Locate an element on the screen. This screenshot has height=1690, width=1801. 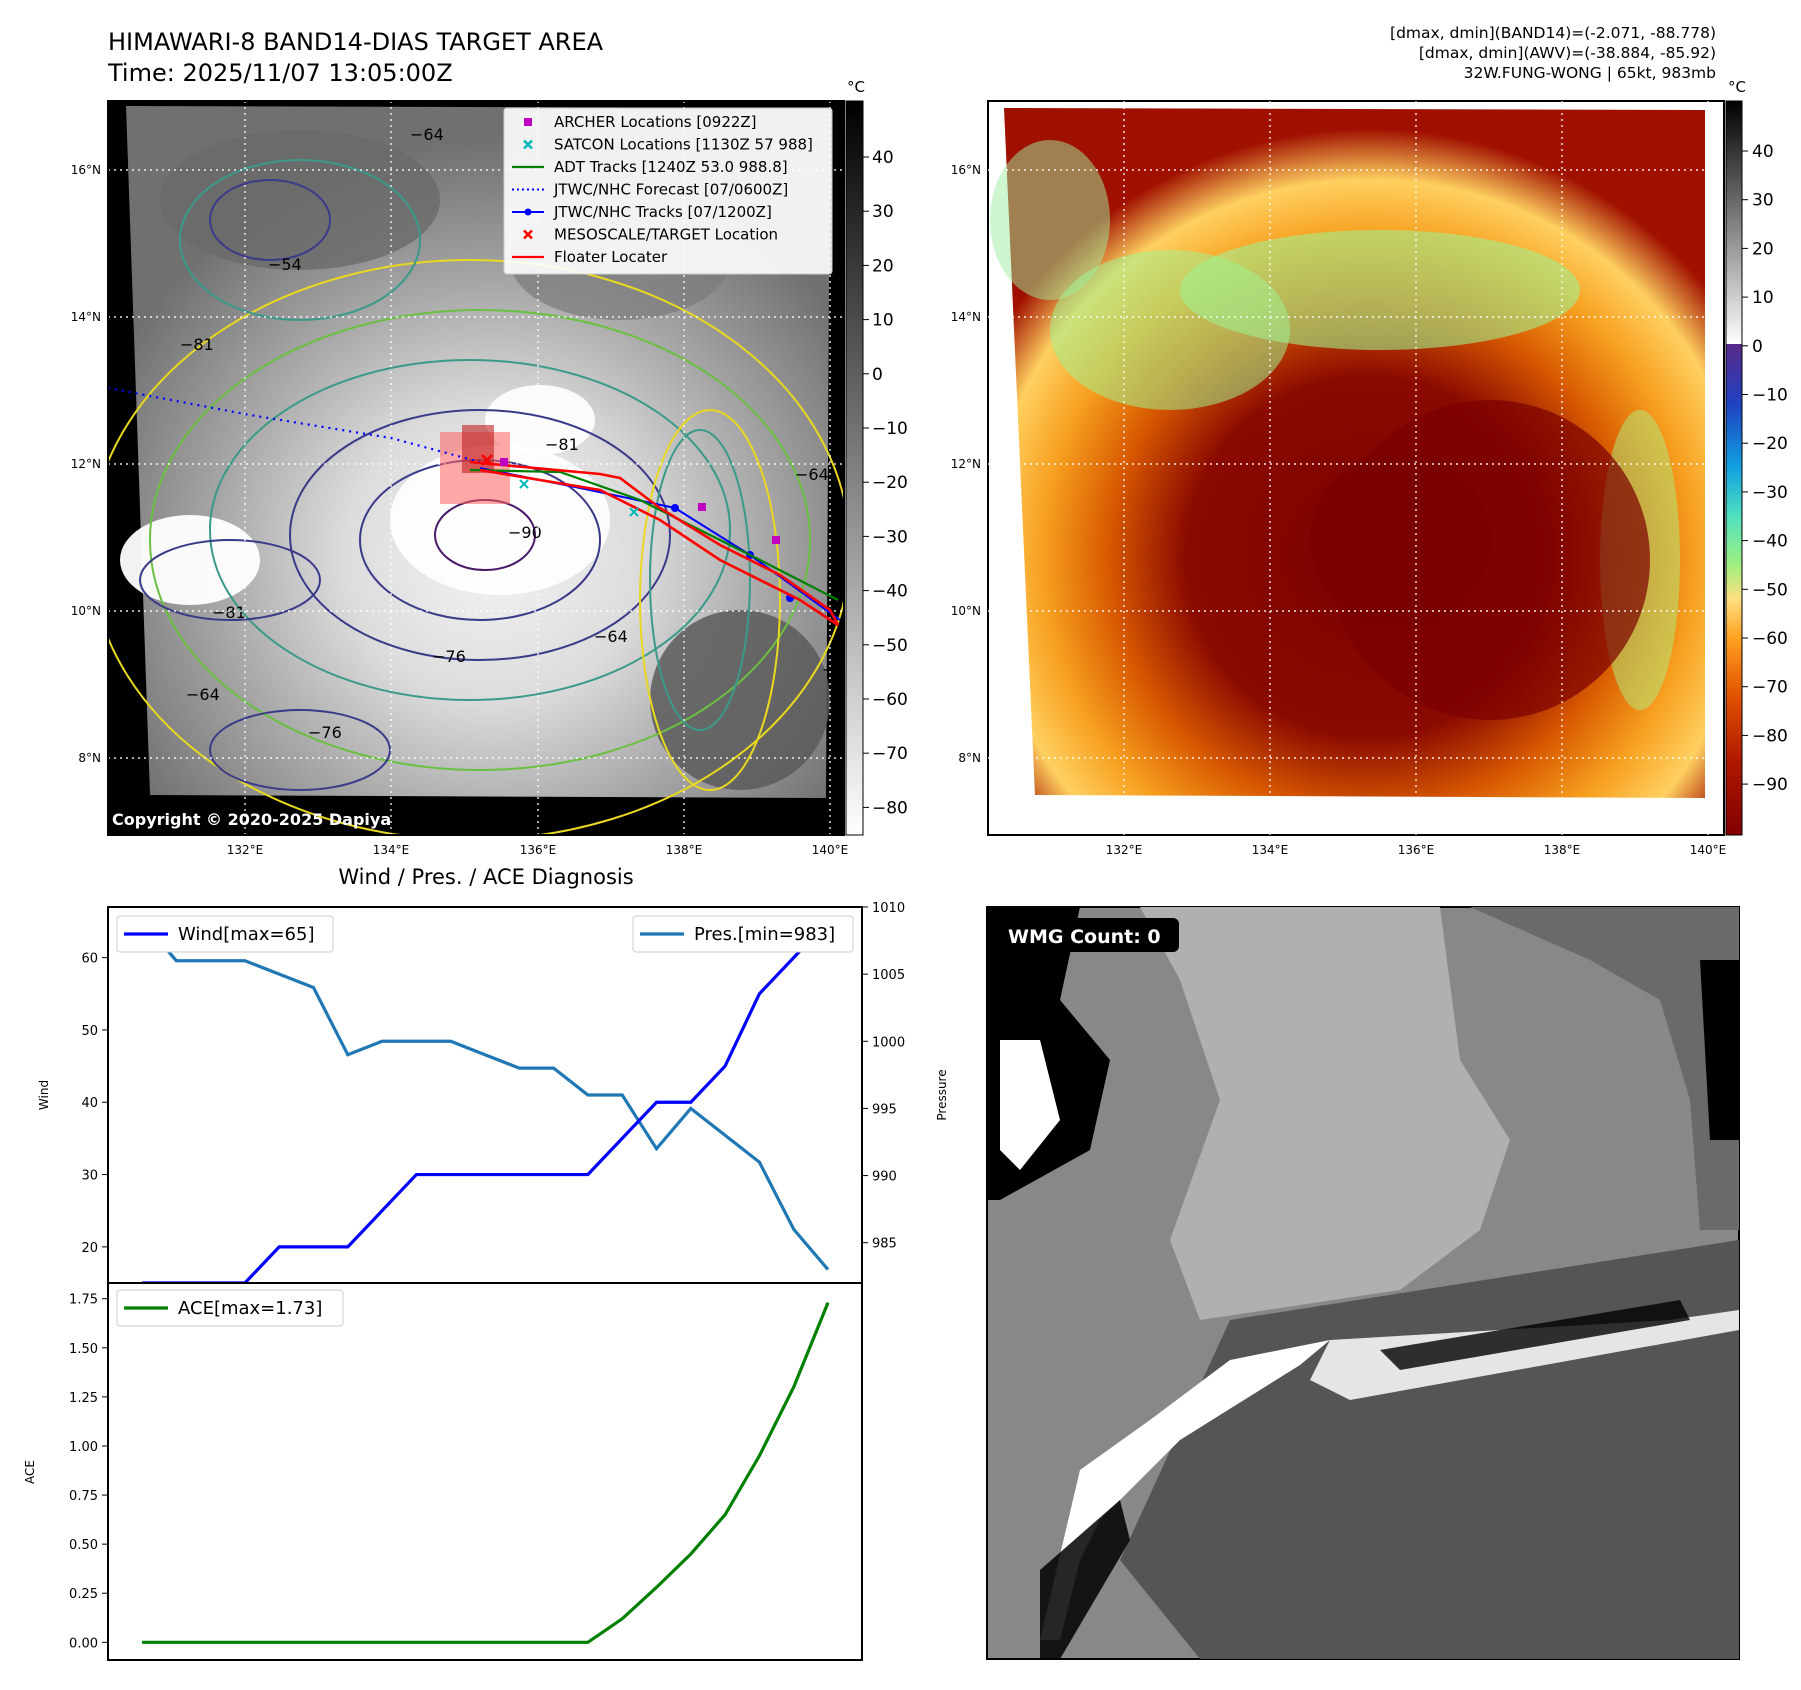
lat-label: 14°N is located at coordinates (966, 317).